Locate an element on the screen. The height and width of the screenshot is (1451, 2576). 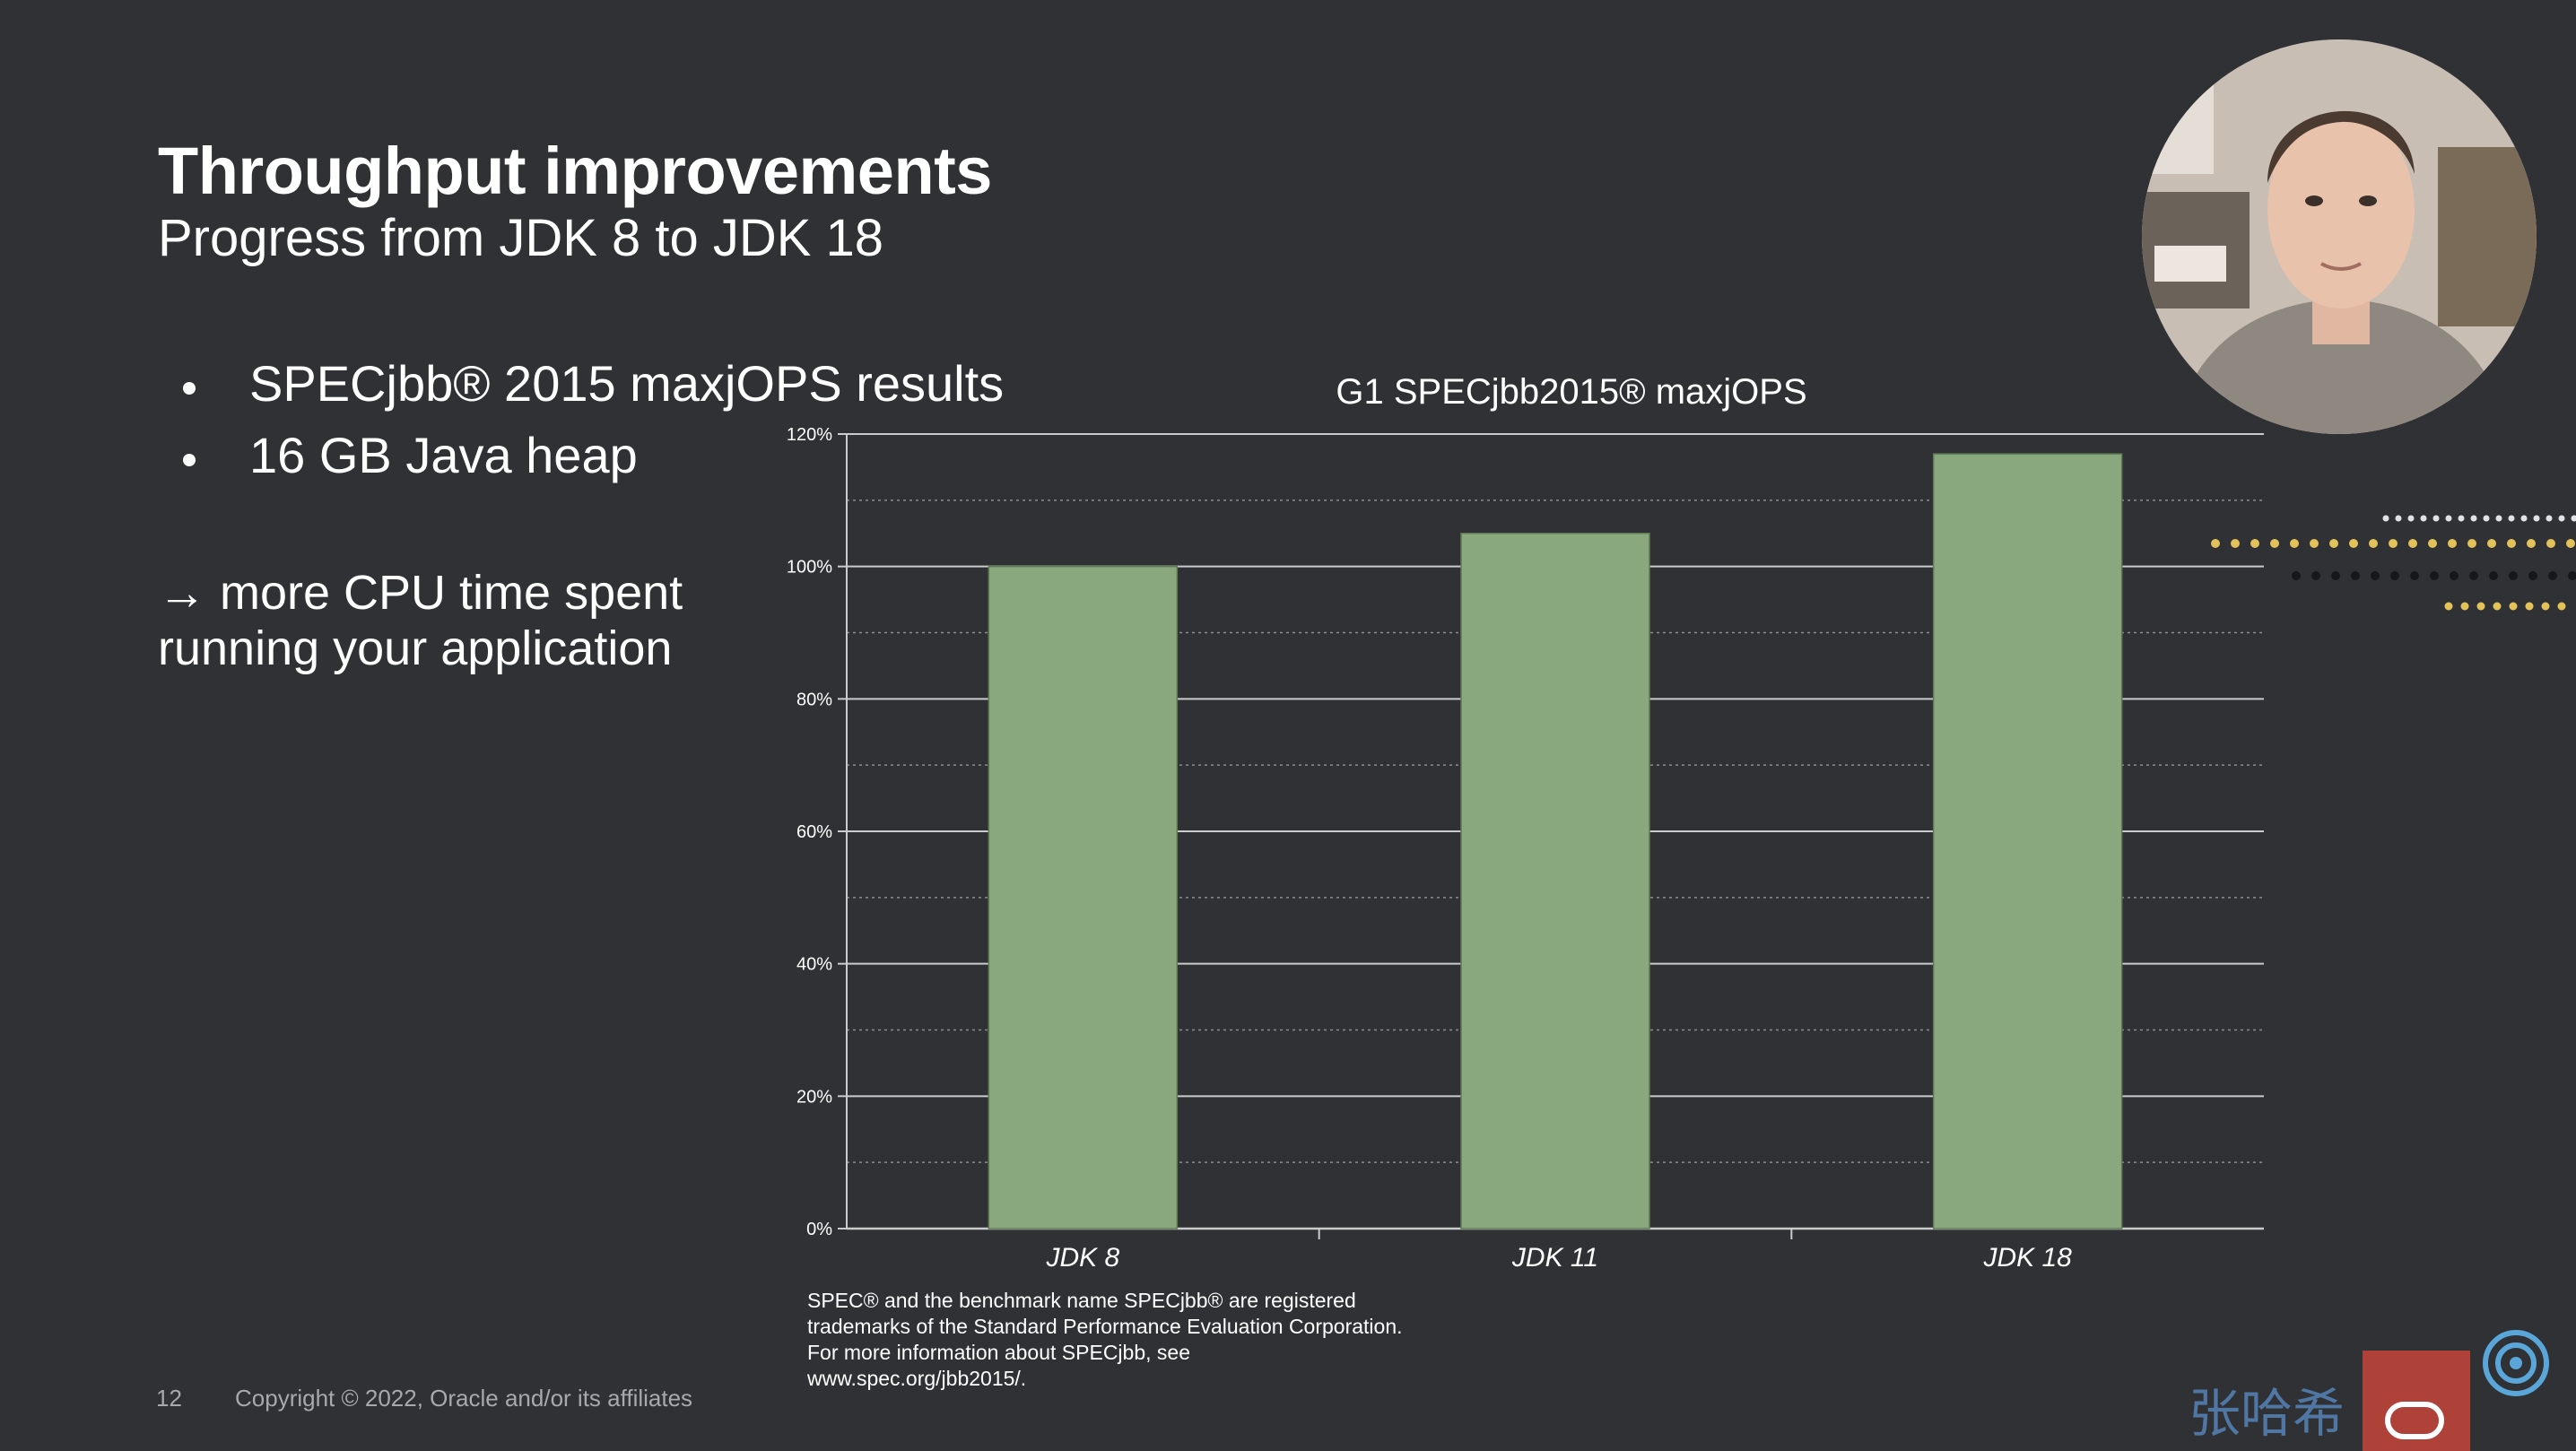
watermark: 张哈希 is located at coordinates (2368, 1384).